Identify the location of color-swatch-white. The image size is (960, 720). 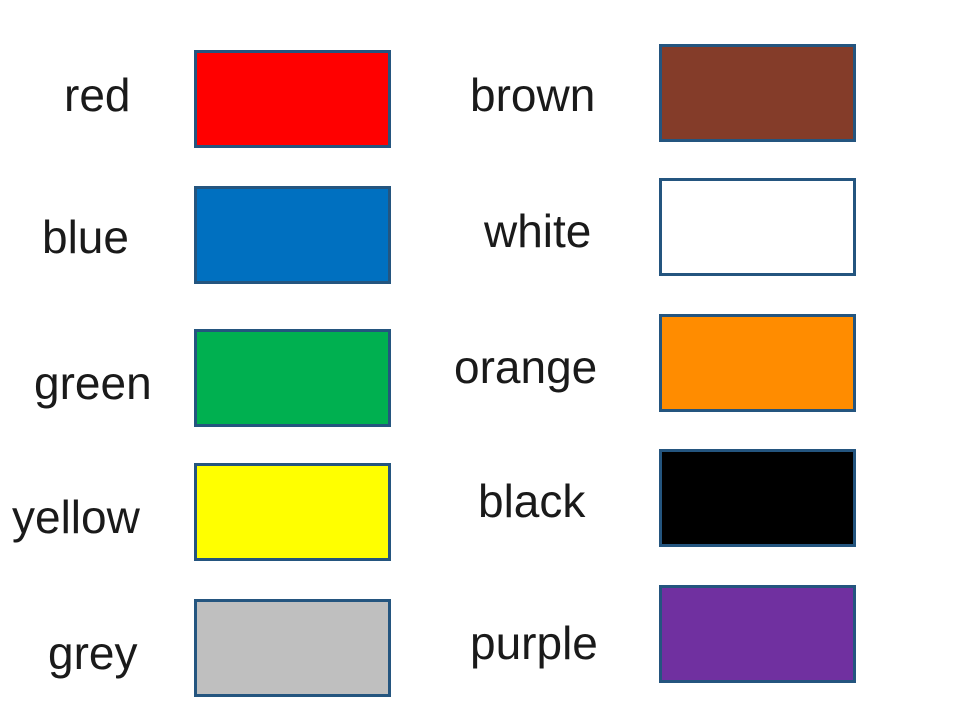
(757, 227).